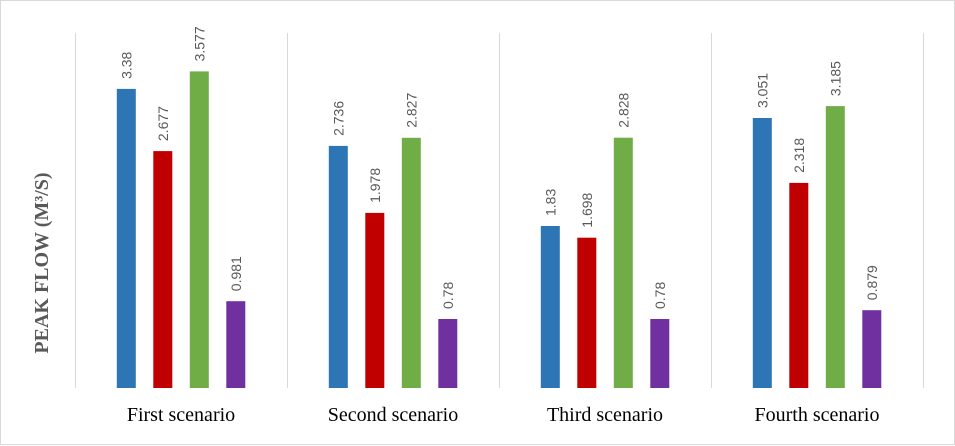 The width and height of the screenshot is (955, 446). Describe the element at coordinates (872, 282) in the screenshot. I see `data-label: 0.879` at that location.